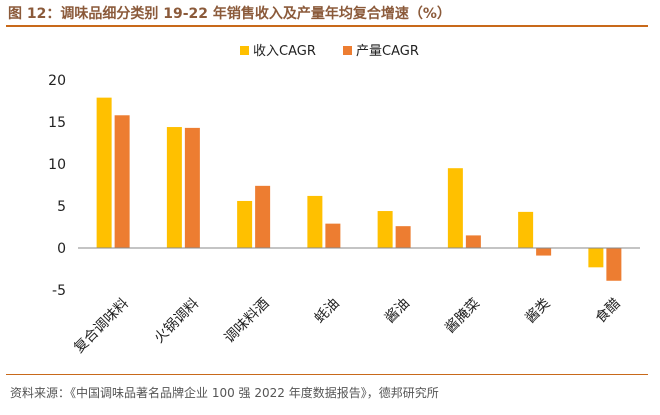  Describe the element at coordinates (57, 123) in the screenshot. I see `y-tick-label: 15` at that location.